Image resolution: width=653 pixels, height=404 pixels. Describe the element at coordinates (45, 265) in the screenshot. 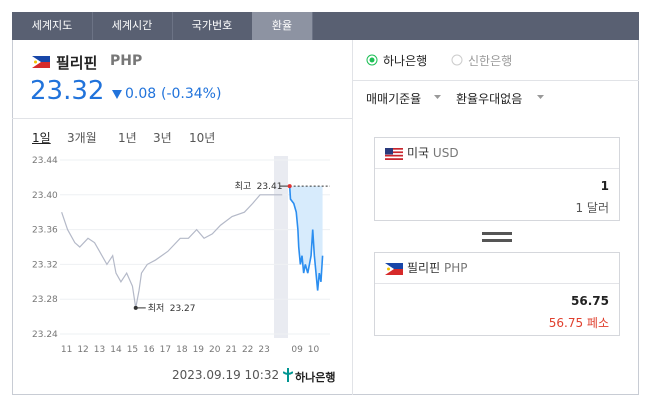

I see `y-tick-label: 23.32` at that location.